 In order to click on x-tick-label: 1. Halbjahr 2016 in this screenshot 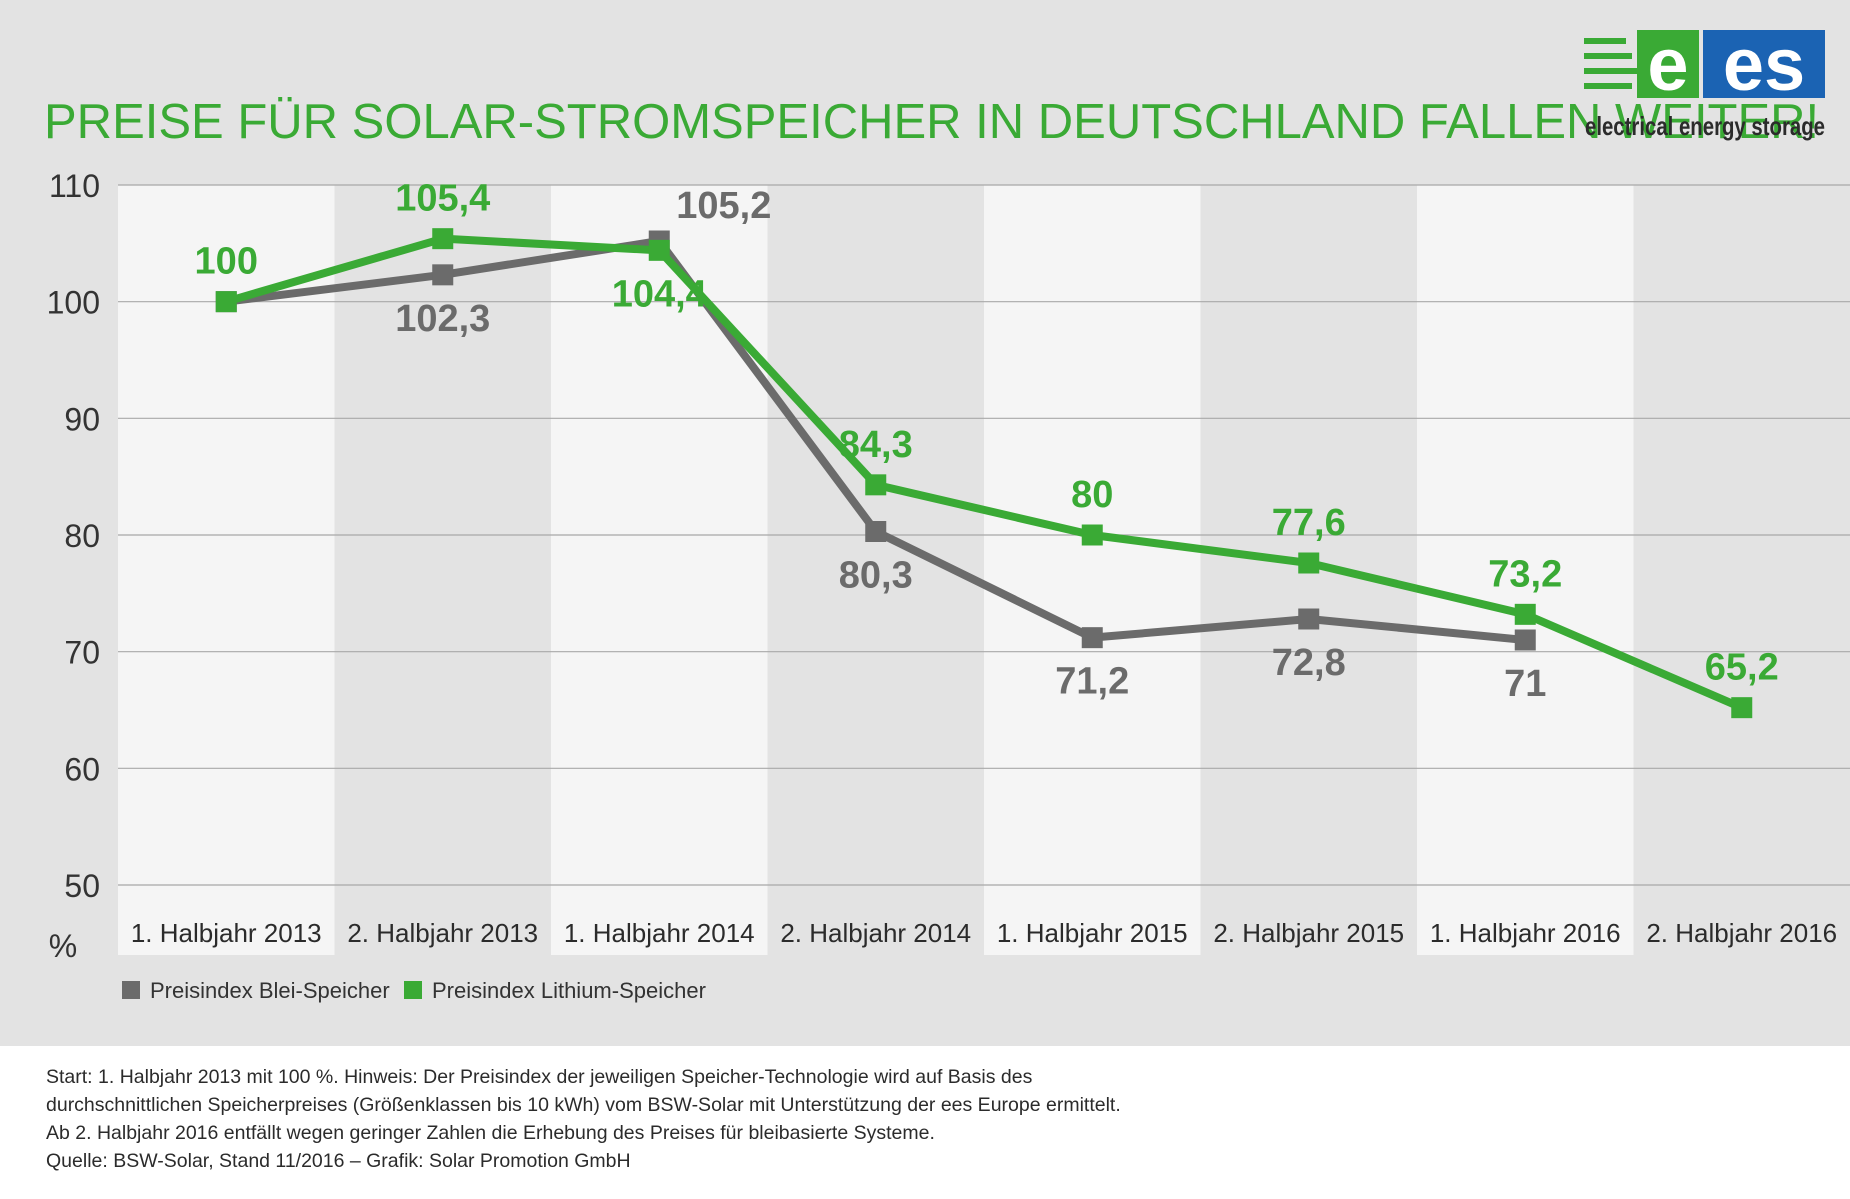, I will do `click(1525, 933)`.